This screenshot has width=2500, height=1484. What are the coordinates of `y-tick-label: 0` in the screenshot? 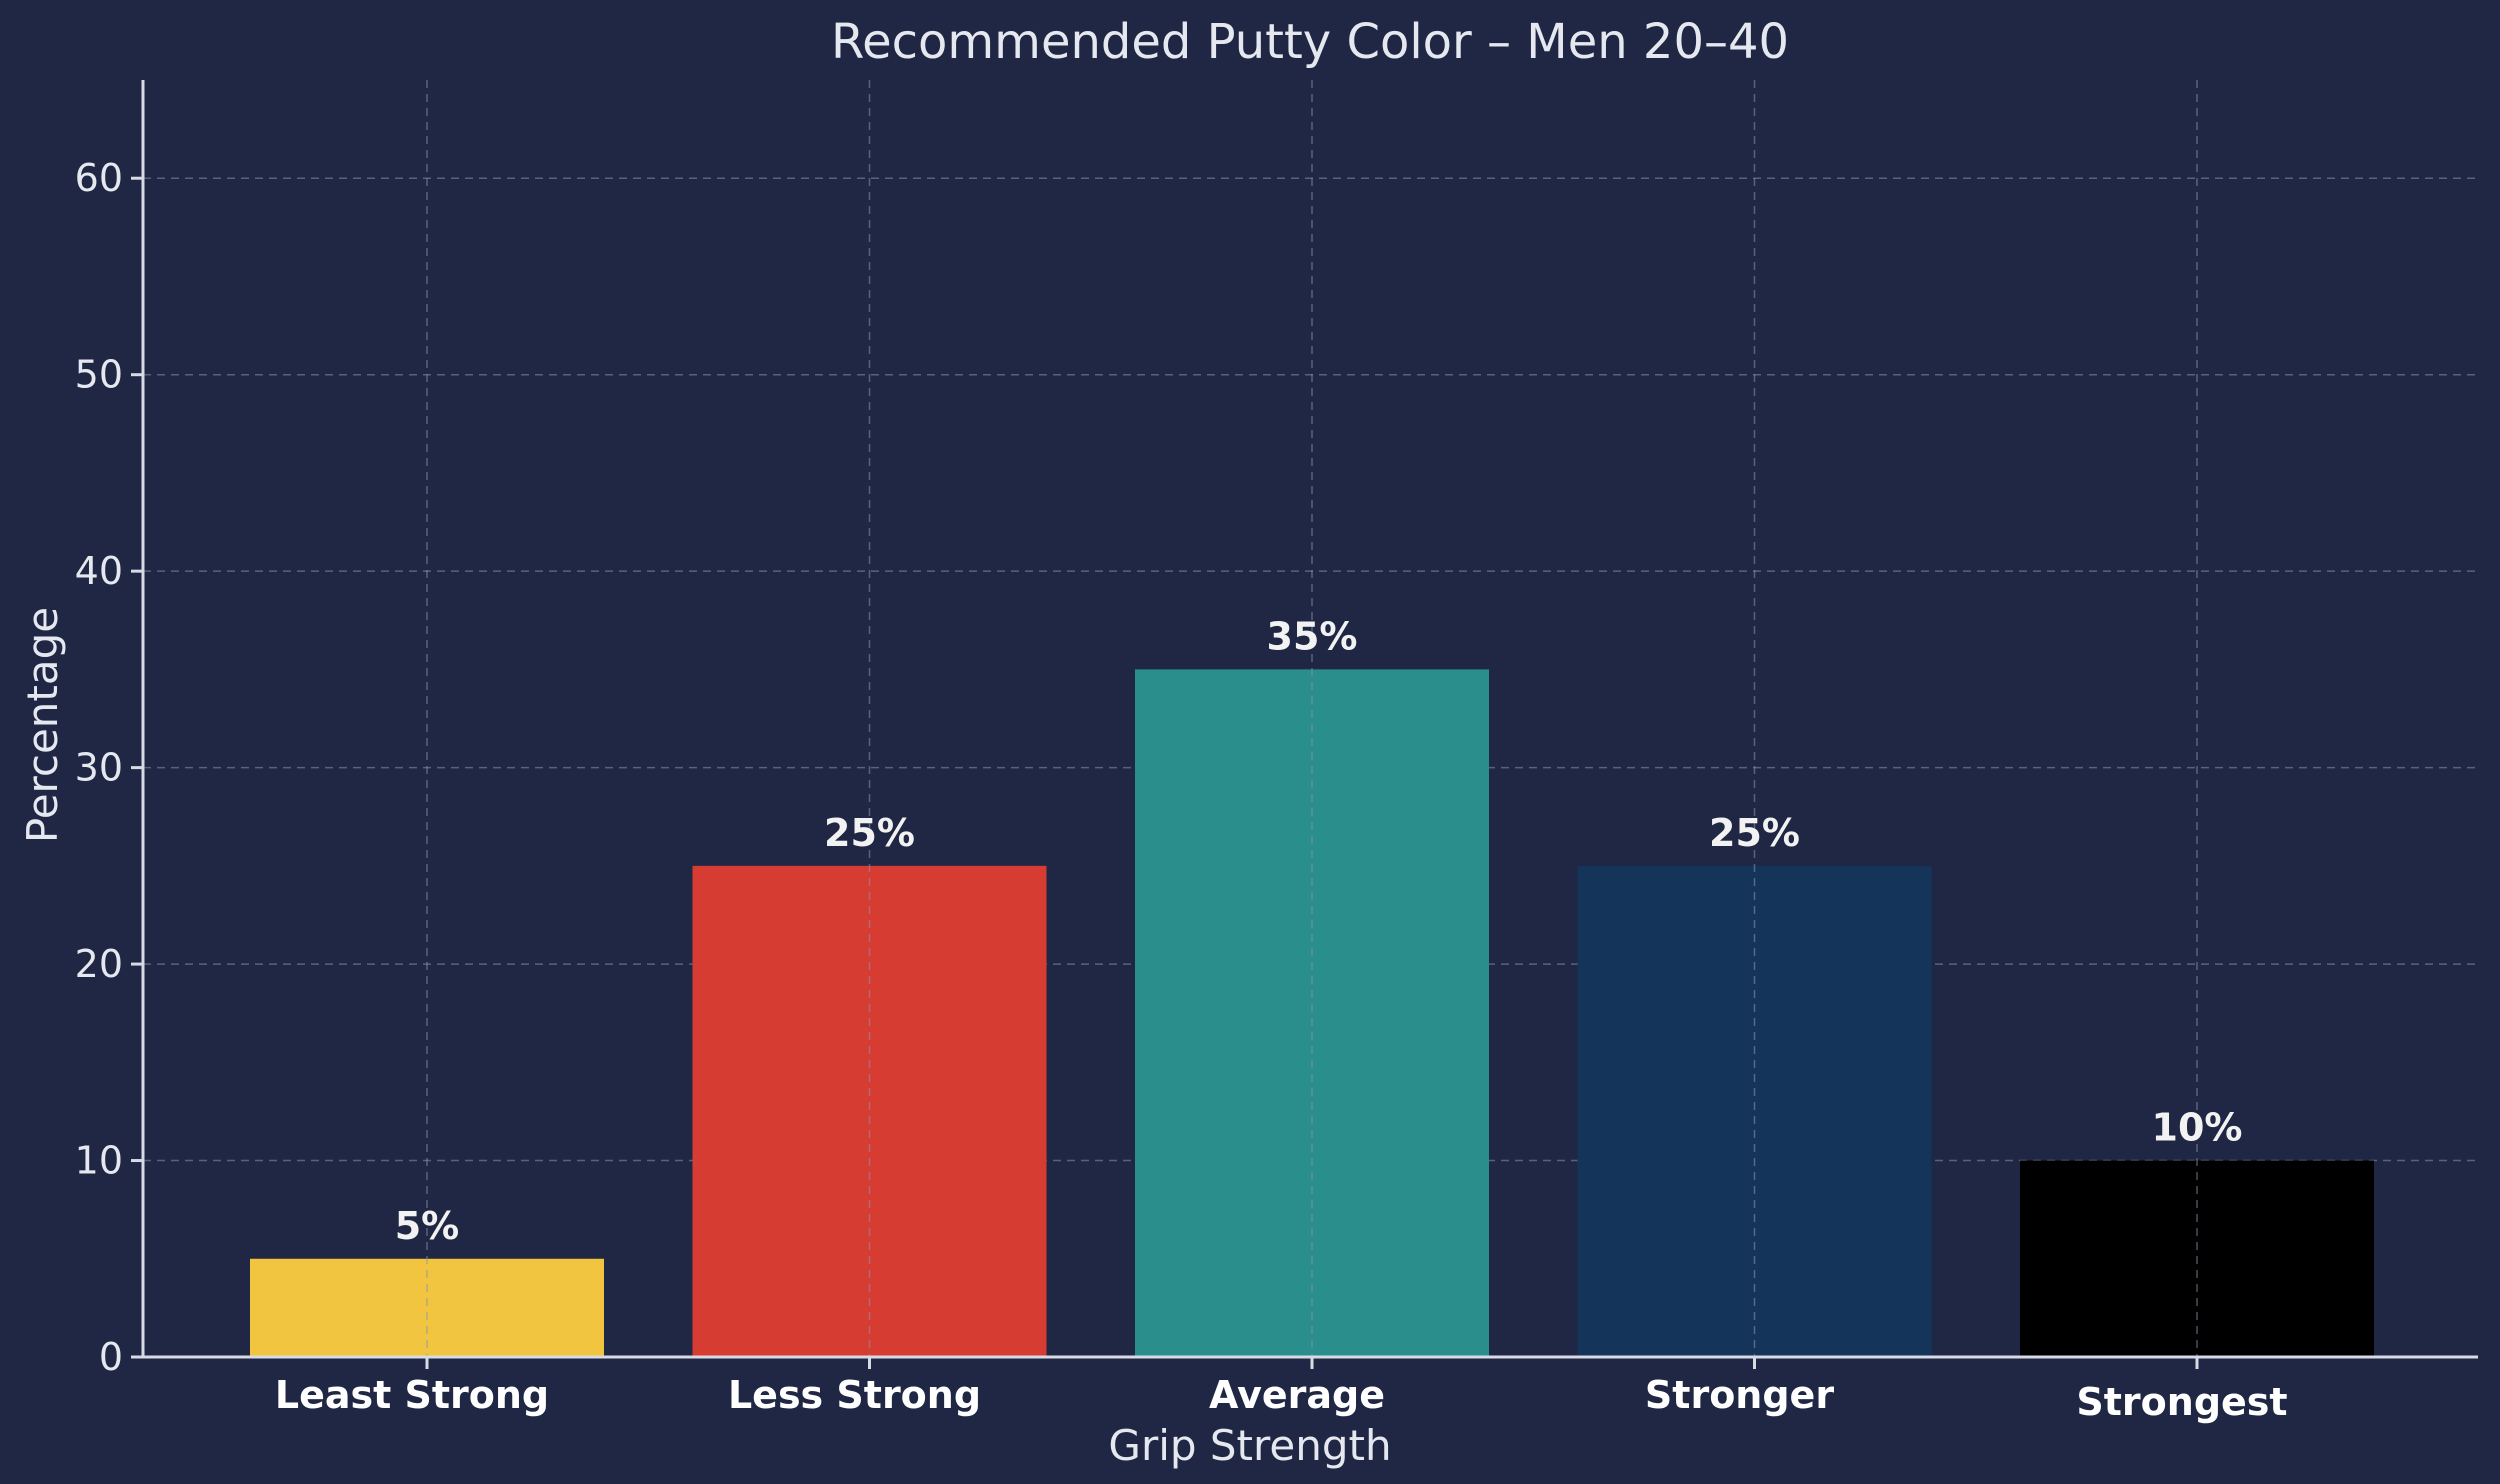 It's located at (111, 1357).